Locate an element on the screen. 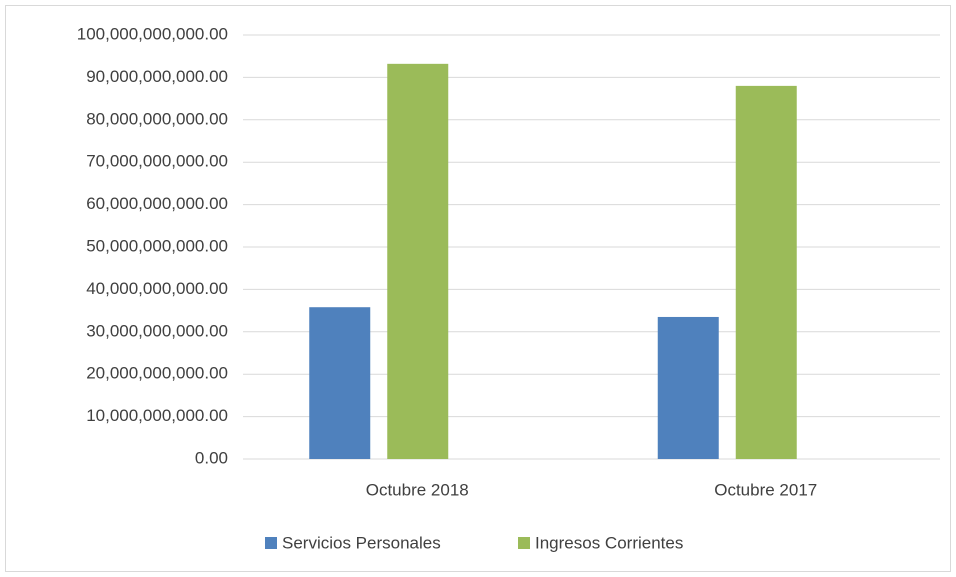 This screenshot has width=956, height=577. y-tick-label: 100,000,000,000.00 is located at coordinates (152, 33).